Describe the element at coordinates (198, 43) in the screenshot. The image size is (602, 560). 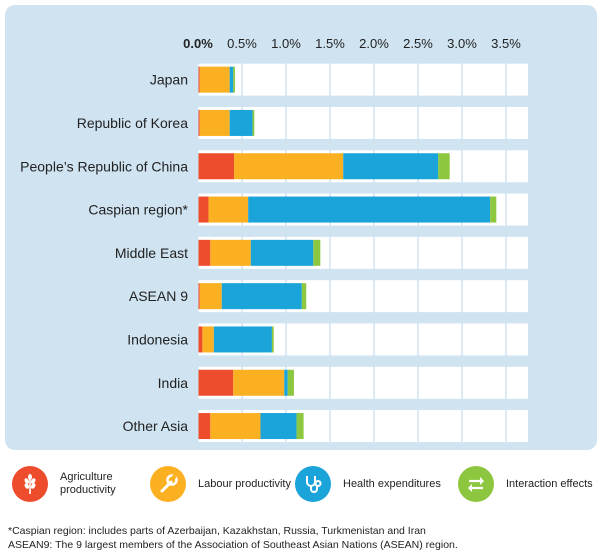
I see `x-tick-label: 0.0%` at that location.